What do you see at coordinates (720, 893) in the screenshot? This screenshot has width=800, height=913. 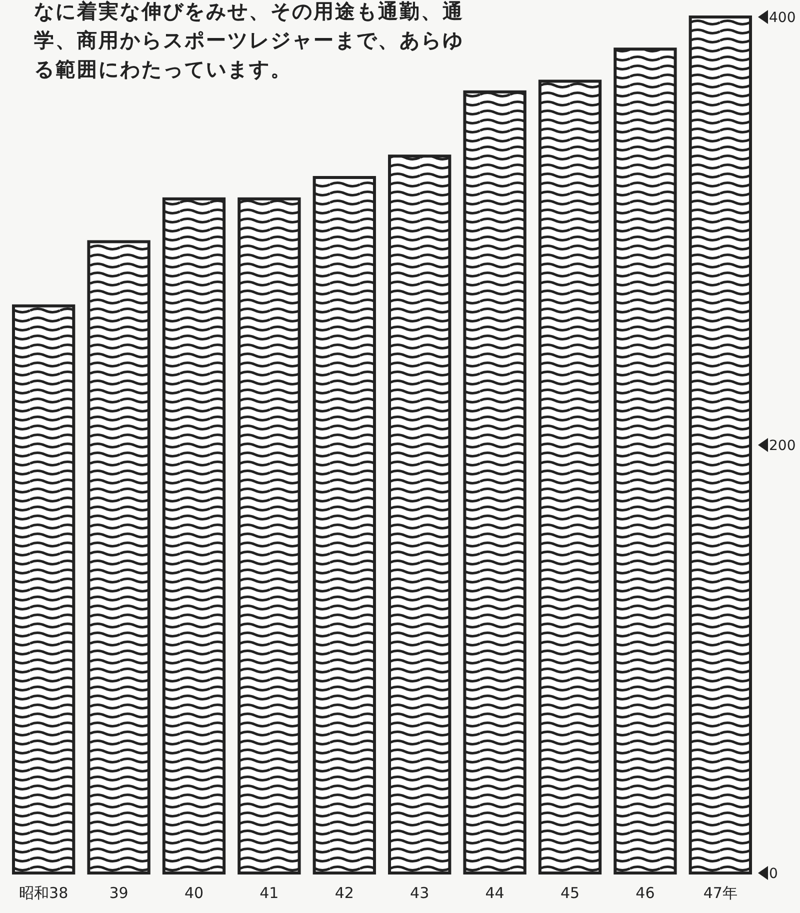 I see `x-tick-label: 47年` at bounding box center [720, 893].